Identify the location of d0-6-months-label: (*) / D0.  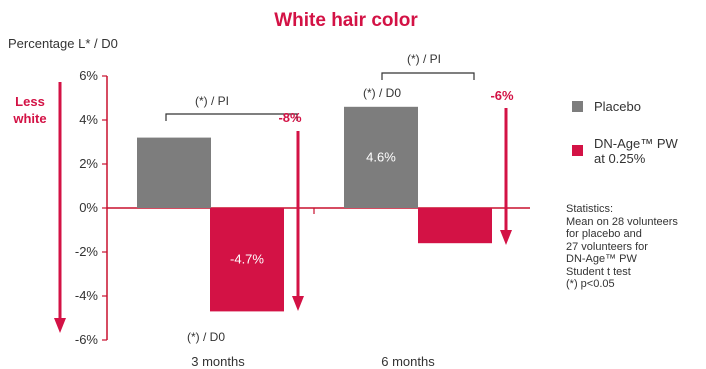
(382, 93).